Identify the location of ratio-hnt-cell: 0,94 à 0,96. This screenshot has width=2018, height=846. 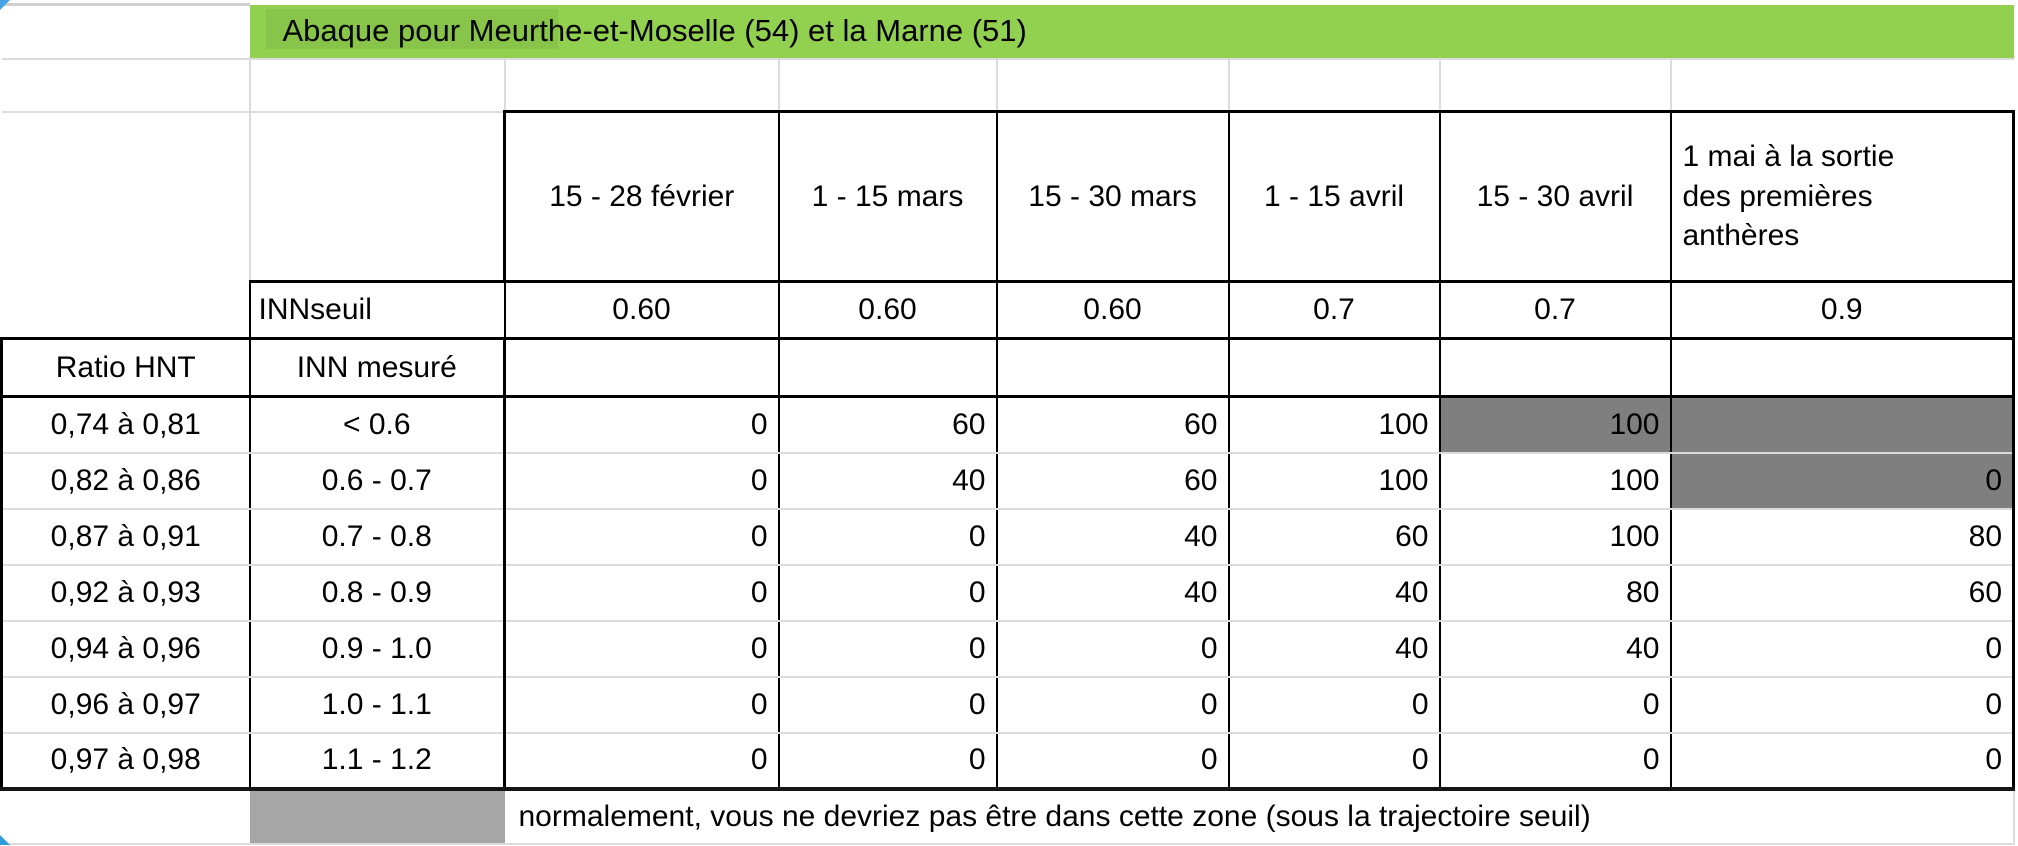
(125, 649).